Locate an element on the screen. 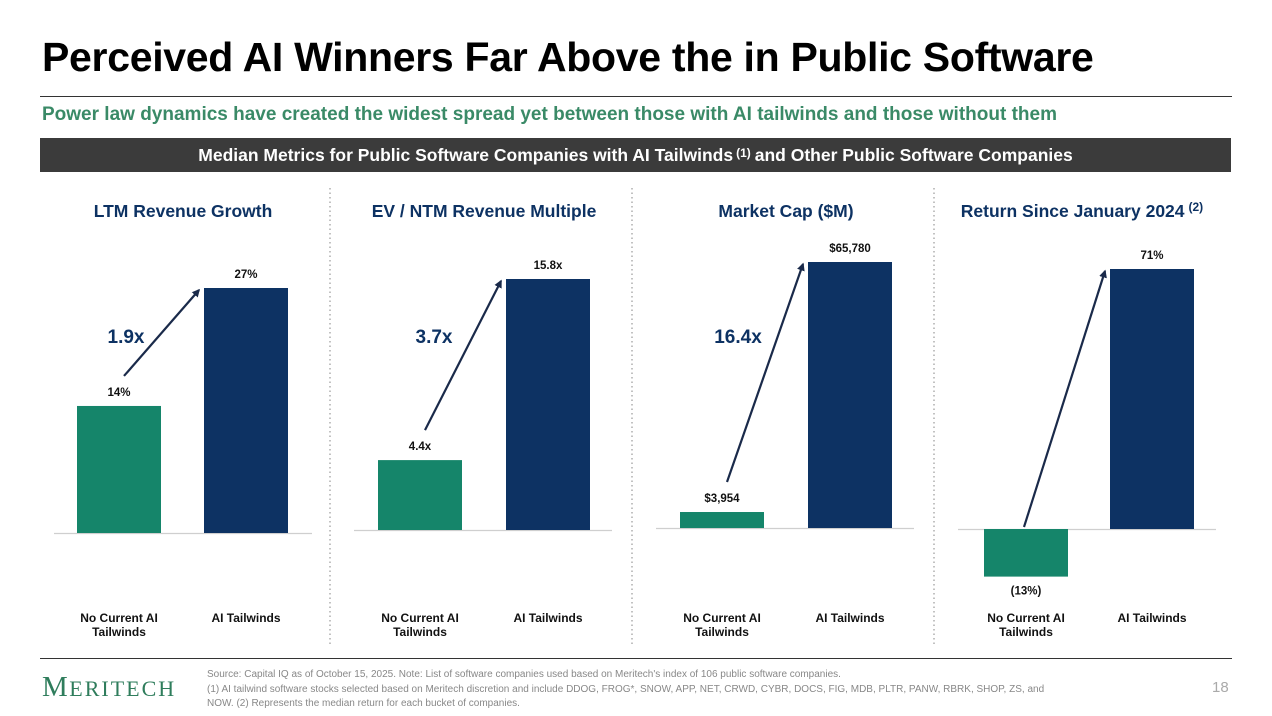 The width and height of the screenshot is (1272, 716). chart-title-note: (2) is located at coordinates (1196, 207).